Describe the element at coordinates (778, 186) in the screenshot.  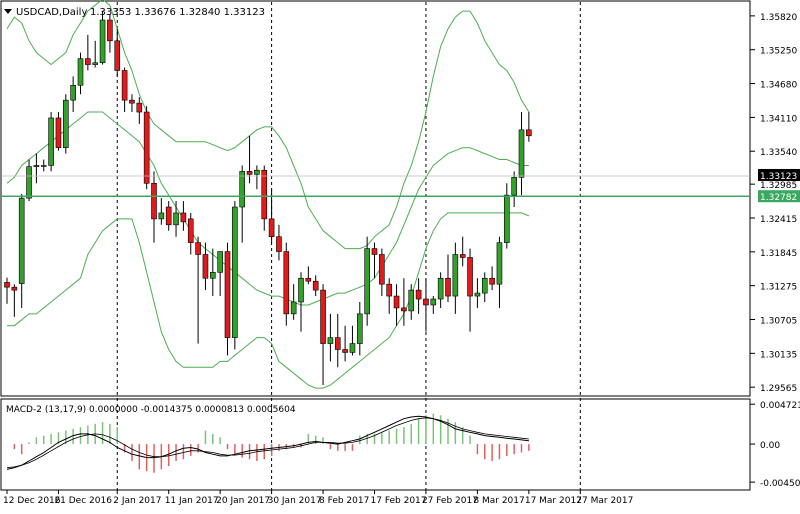
I see `price-tick-label: 1.32985` at that location.